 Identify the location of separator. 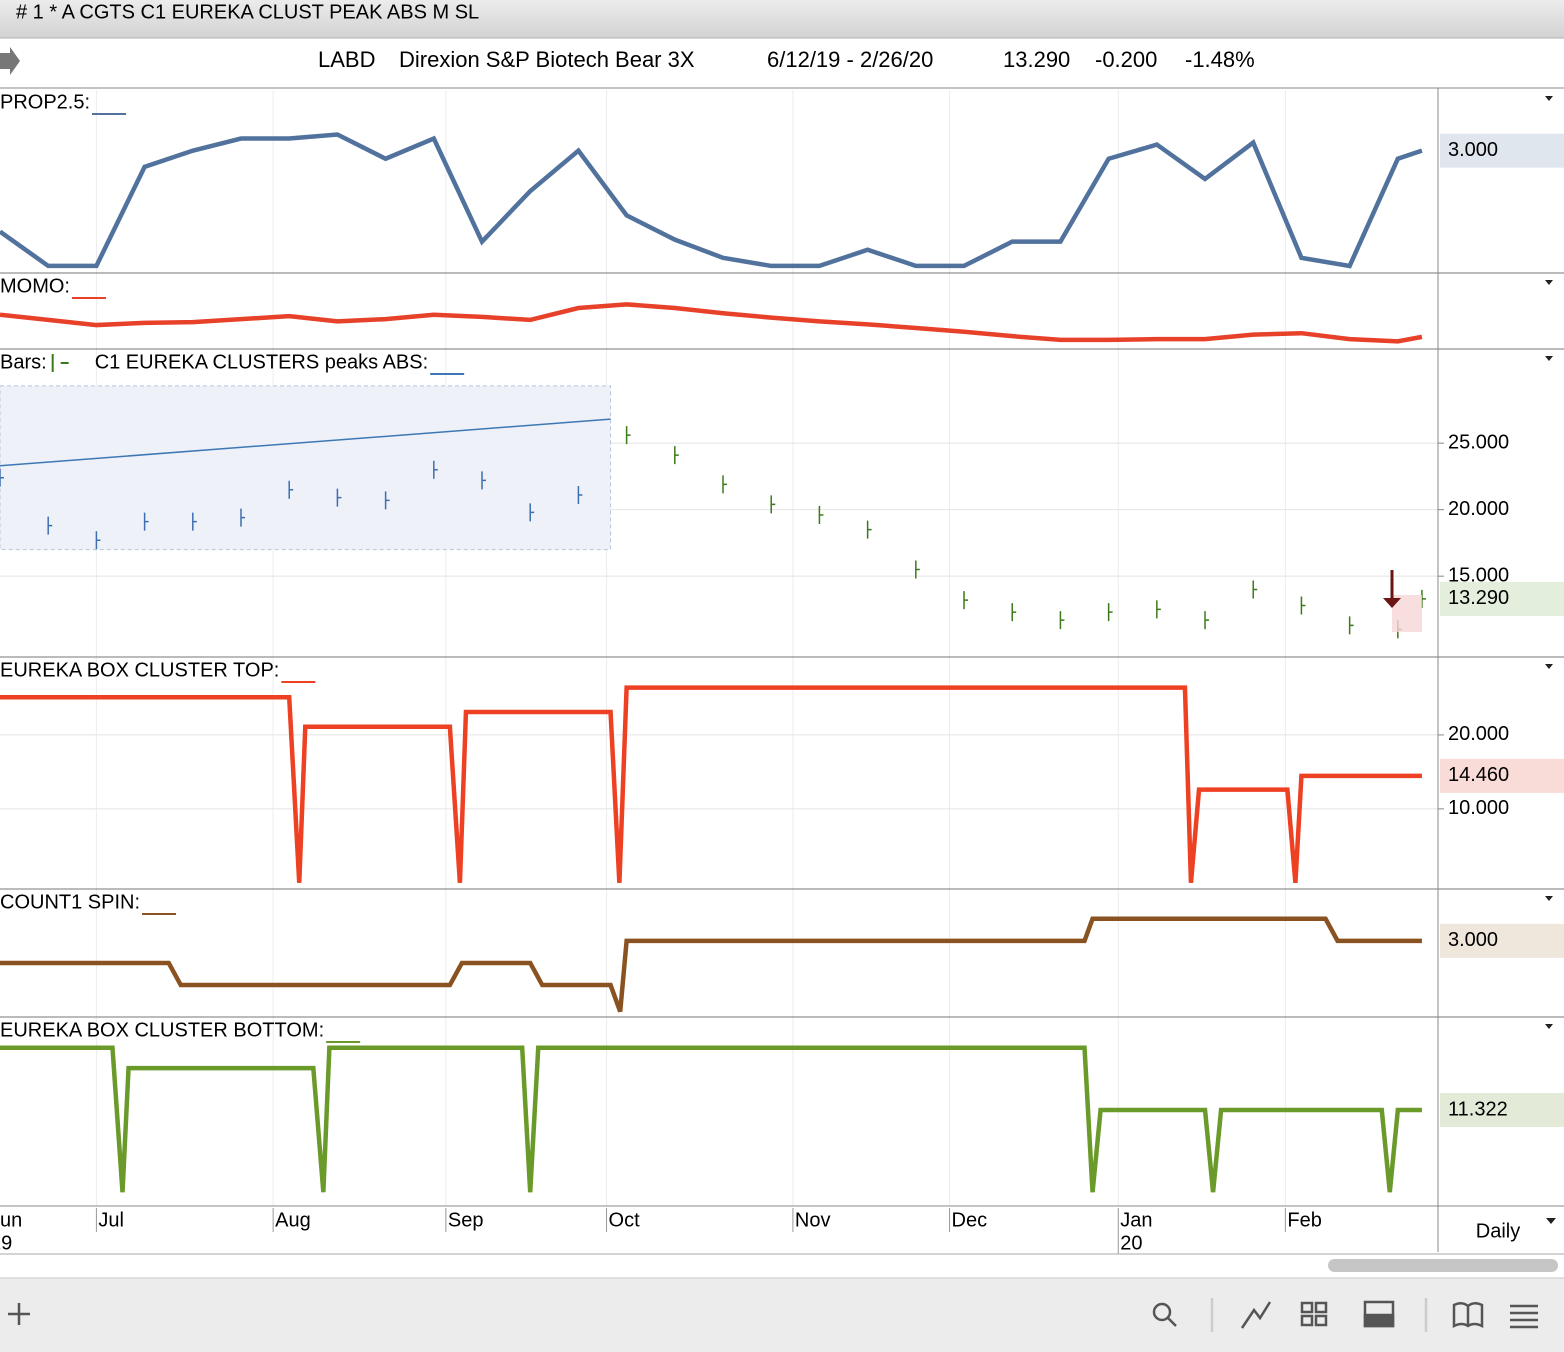
(1319, 1315).